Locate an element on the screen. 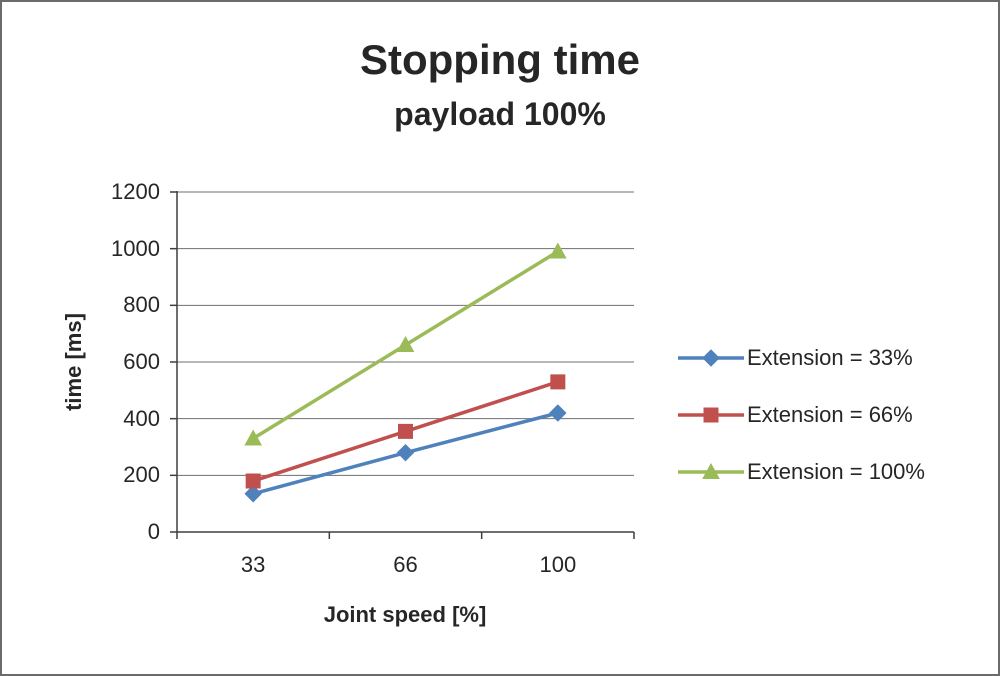 This screenshot has width=1000, height=676. y-tick-label: 0 is located at coordinates (153, 531).